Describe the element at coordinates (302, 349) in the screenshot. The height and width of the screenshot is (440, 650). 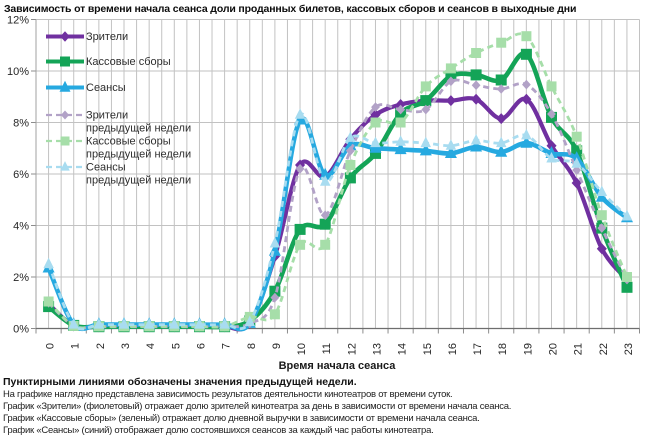
I see `svg-text: 10` at that location.